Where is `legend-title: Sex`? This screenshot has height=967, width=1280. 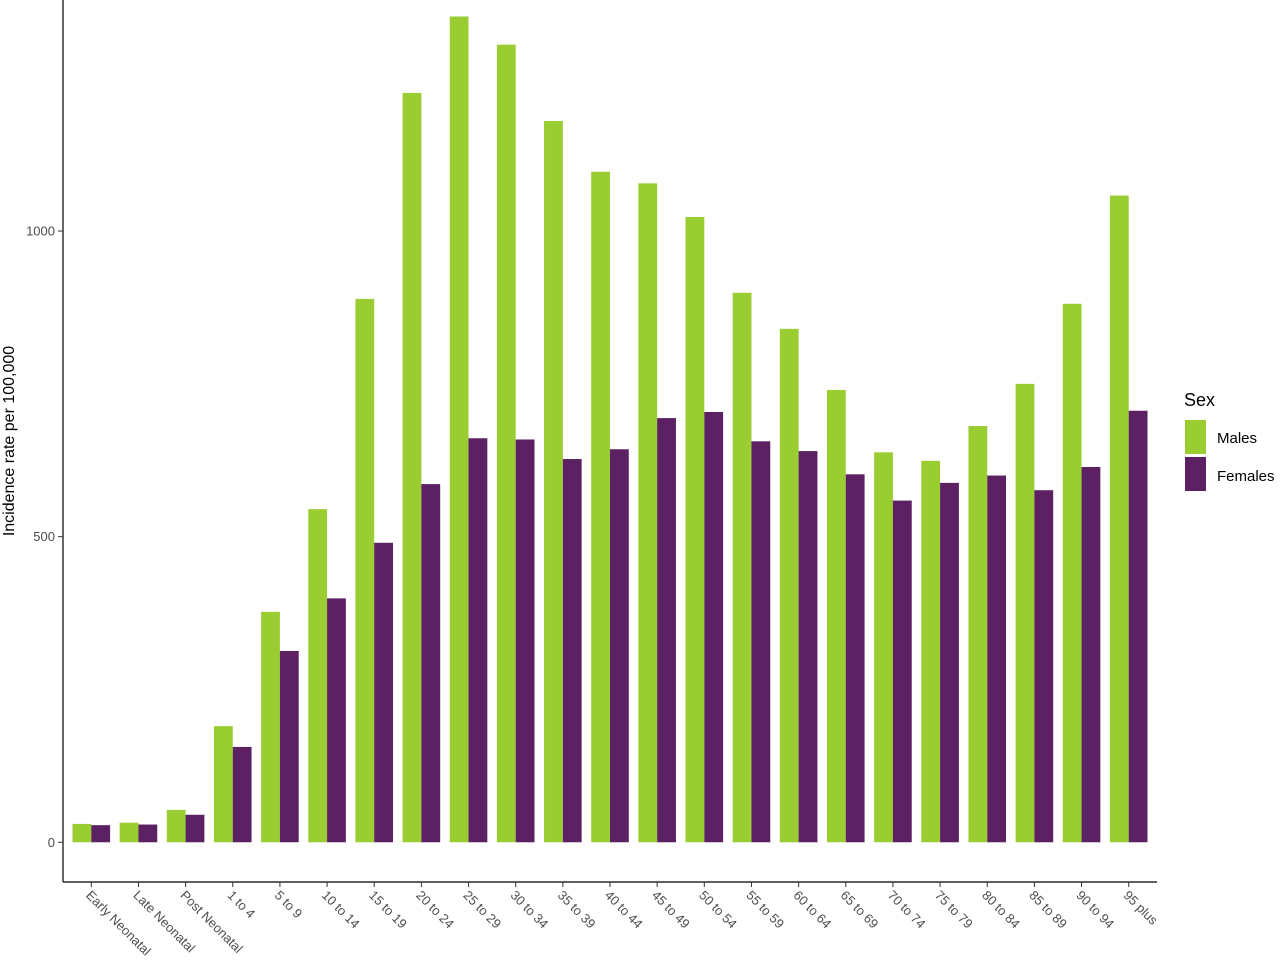 legend-title: Sex is located at coordinates (1199, 400).